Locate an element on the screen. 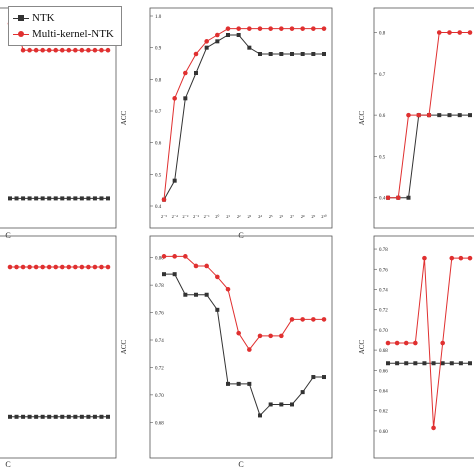 The image size is (474, 474). y-tick-label: 0.9 is located at coordinates (158, 49).